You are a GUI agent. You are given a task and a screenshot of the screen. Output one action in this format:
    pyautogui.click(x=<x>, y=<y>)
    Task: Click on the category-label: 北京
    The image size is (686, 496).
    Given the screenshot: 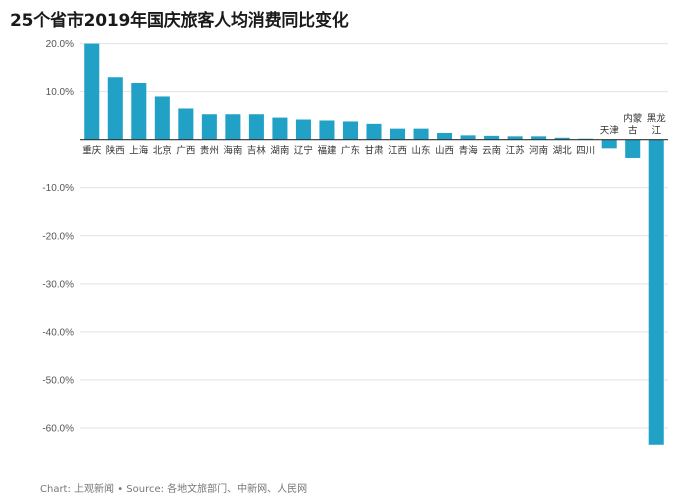 What is the action you would take?
    pyautogui.click(x=162, y=151)
    